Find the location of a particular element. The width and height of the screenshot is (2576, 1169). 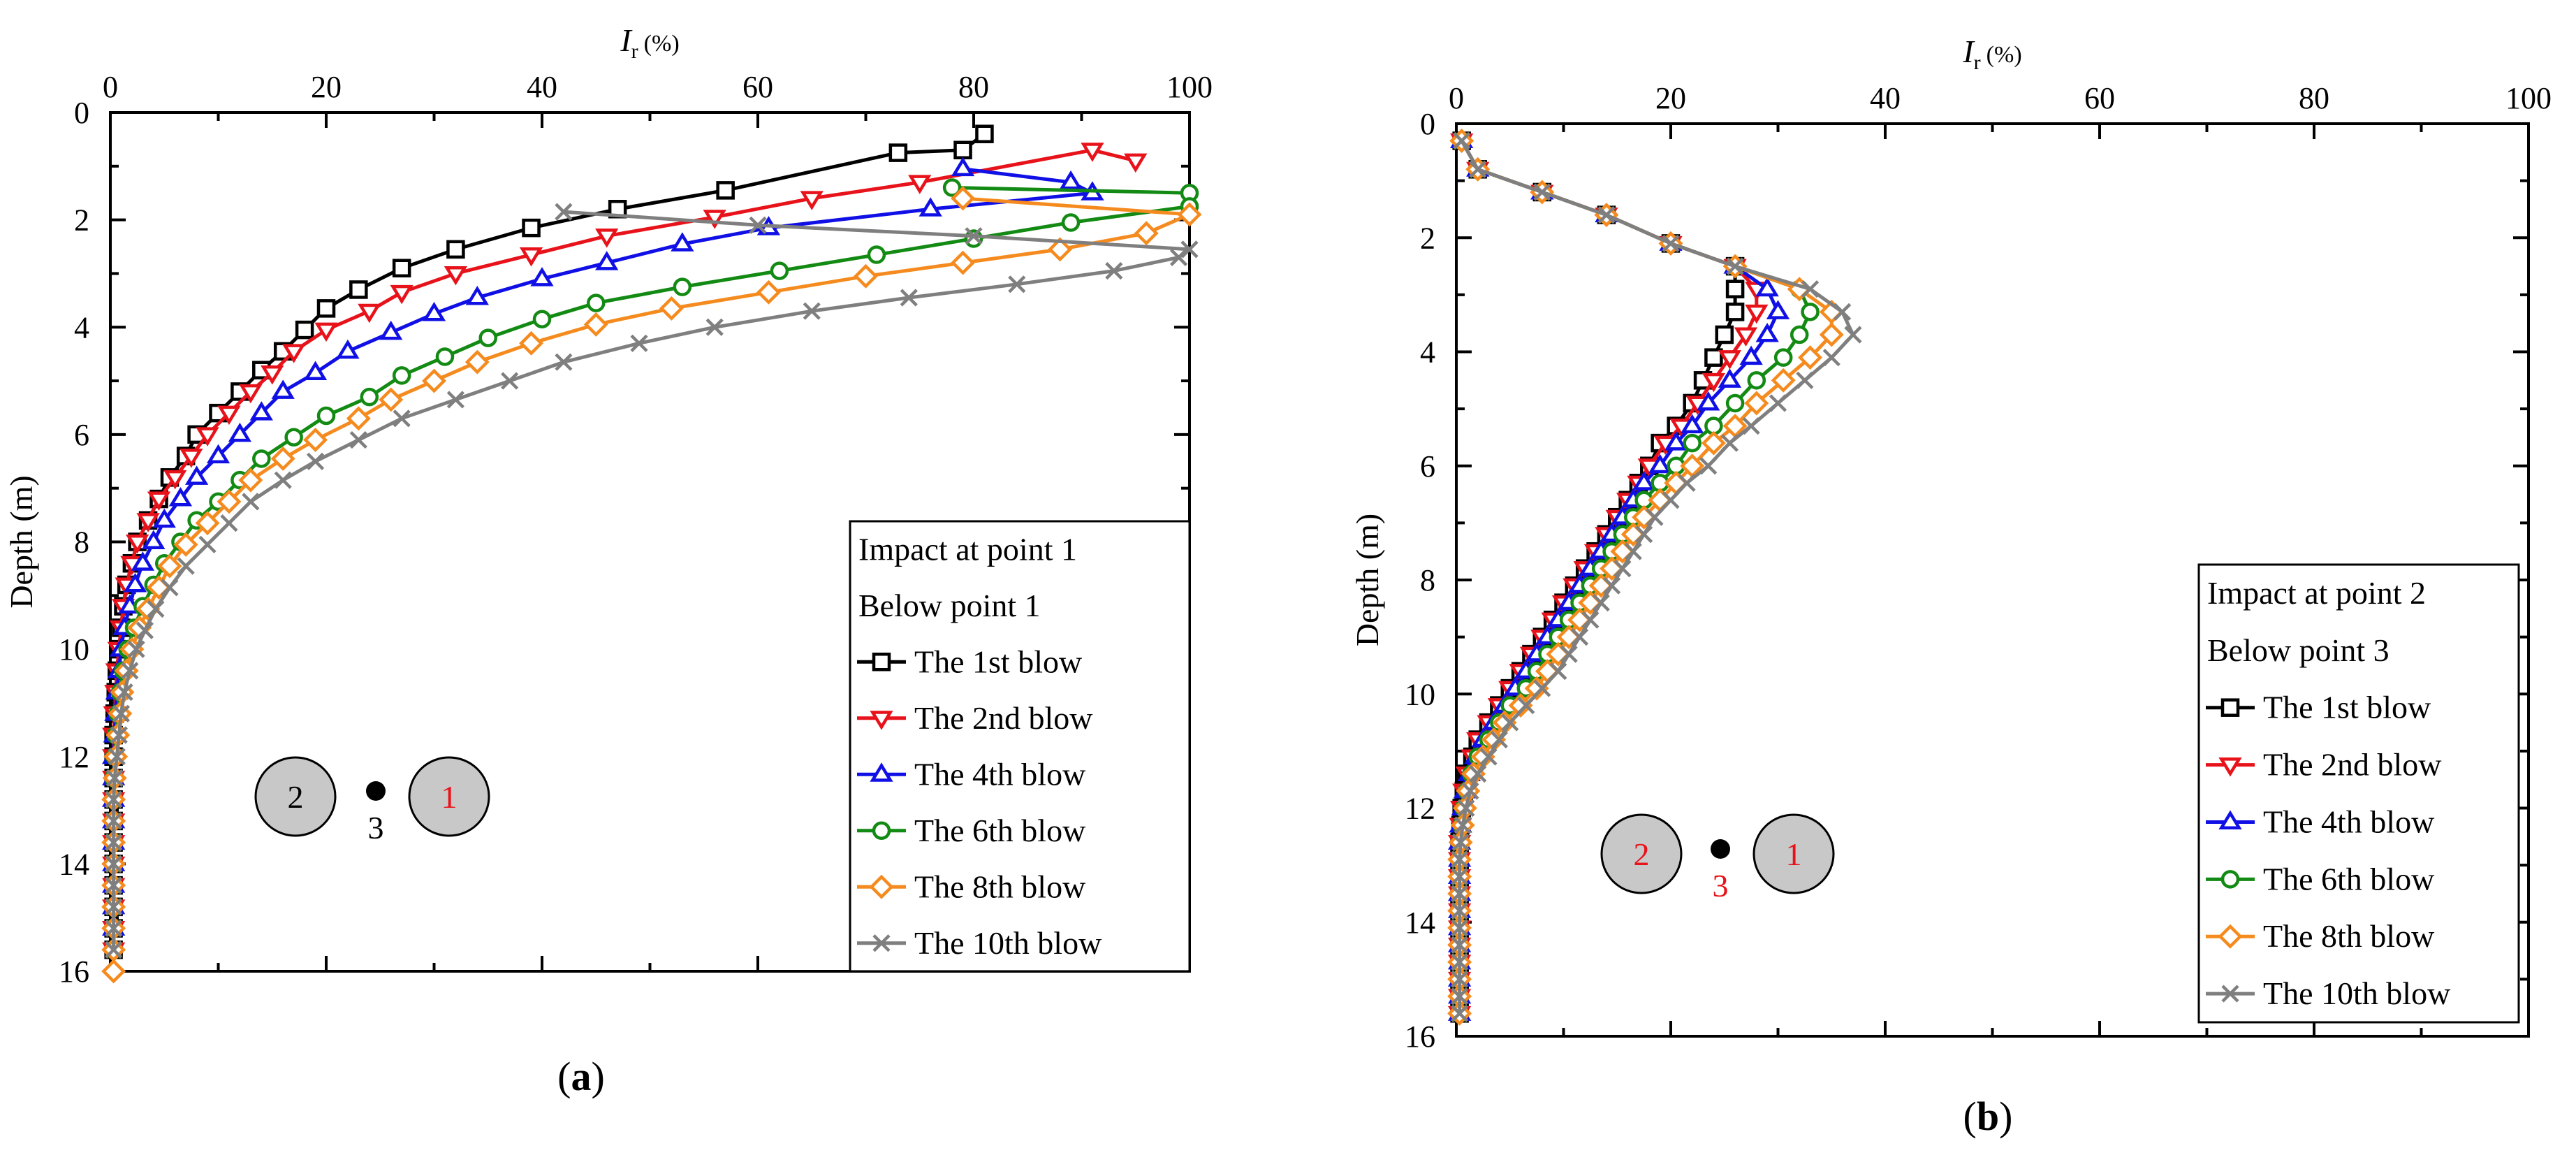

panel-label-open: ( is located at coordinates (564, 1076).